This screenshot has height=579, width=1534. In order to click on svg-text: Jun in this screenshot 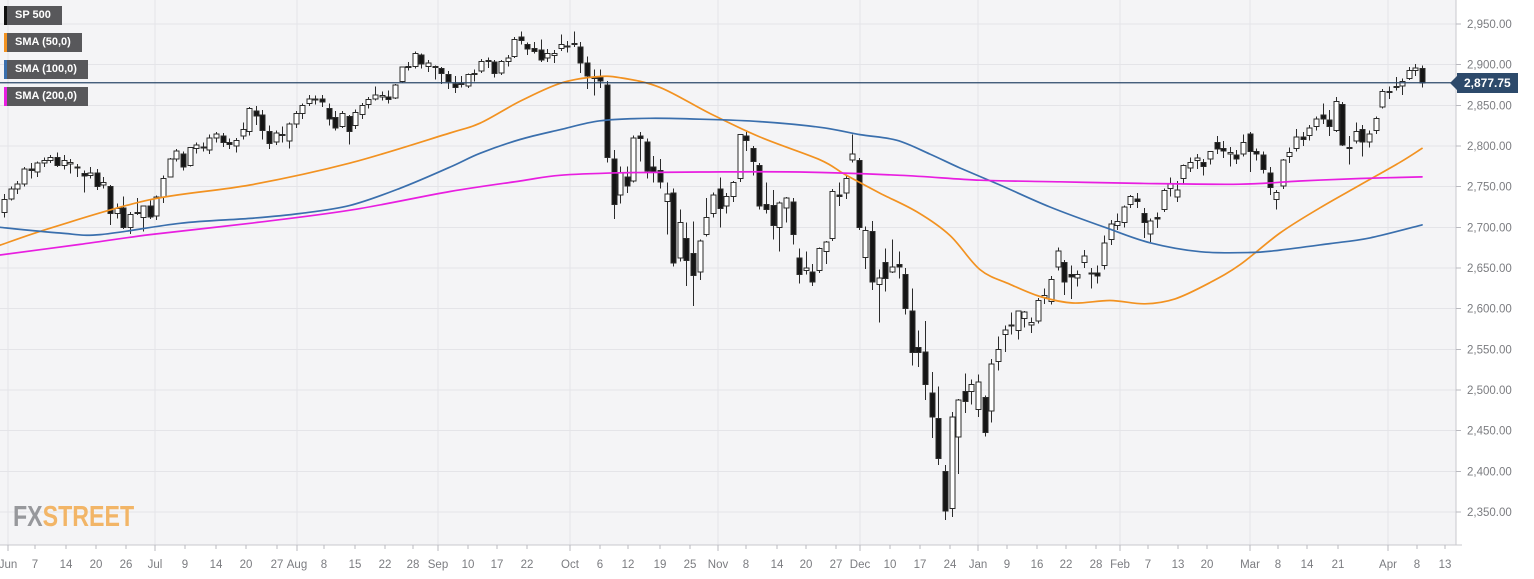, I will do `click(8, 565)`.